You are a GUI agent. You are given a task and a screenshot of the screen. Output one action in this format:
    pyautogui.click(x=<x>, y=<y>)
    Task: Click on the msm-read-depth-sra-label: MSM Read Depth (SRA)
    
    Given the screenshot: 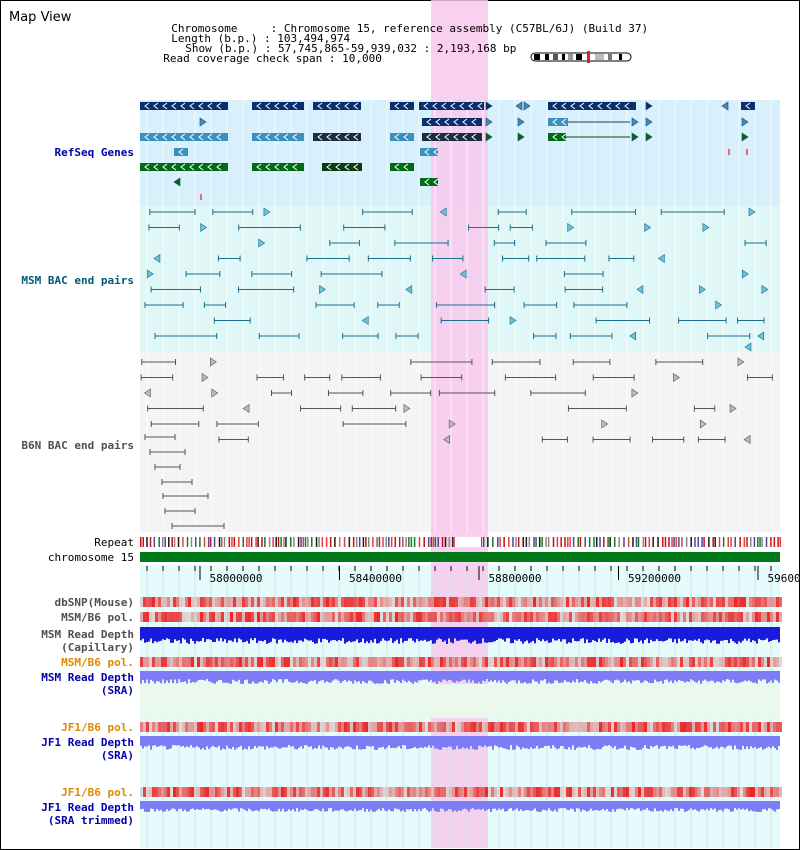 What is the action you would take?
    pyautogui.click(x=67, y=684)
    